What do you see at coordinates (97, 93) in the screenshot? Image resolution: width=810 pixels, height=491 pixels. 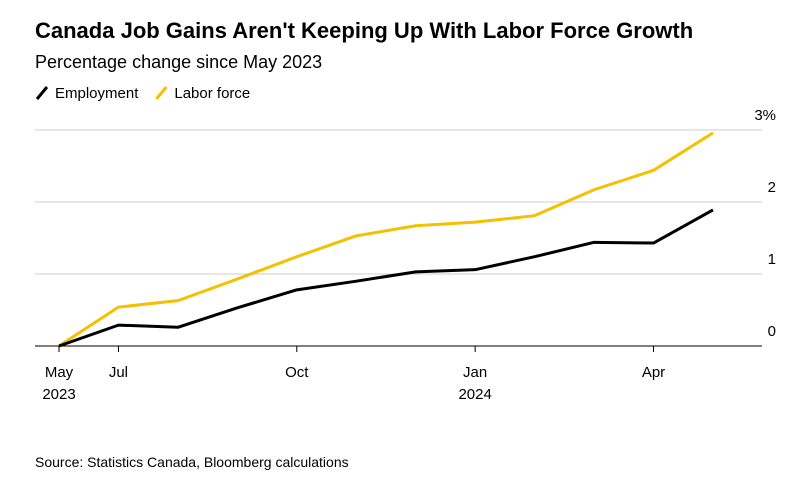 I see `legend-label: Employment` at bounding box center [97, 93].